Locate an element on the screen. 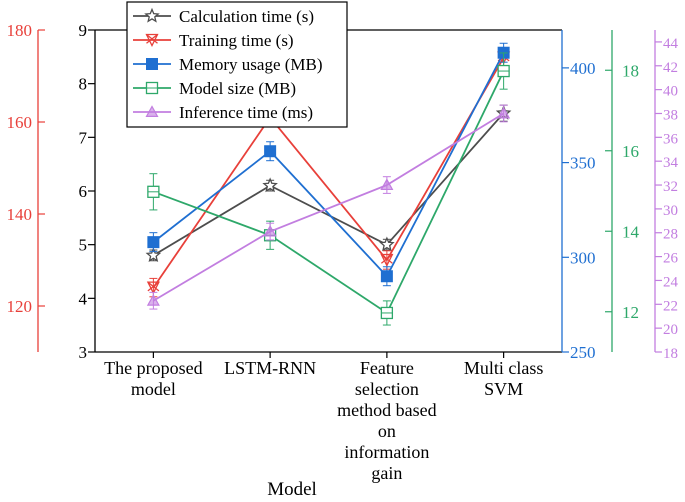  x-tick-label-line: selection is located at coordinates (387, 389).